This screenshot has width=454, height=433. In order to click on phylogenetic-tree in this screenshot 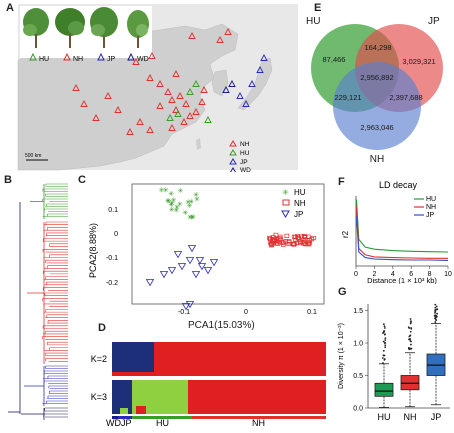, I will do `click(38, 301)`.